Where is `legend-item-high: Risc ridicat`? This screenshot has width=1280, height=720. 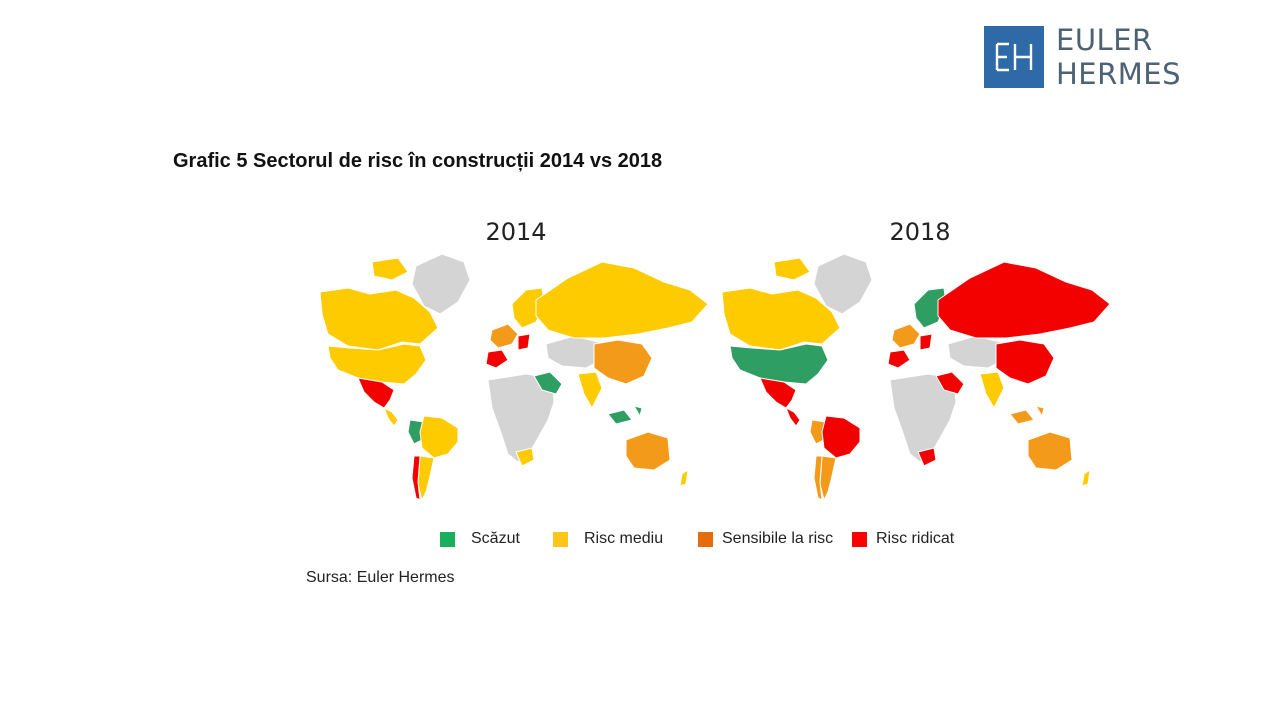
legend-item-high: Risc ridicat is located at coordinates (903, 539).